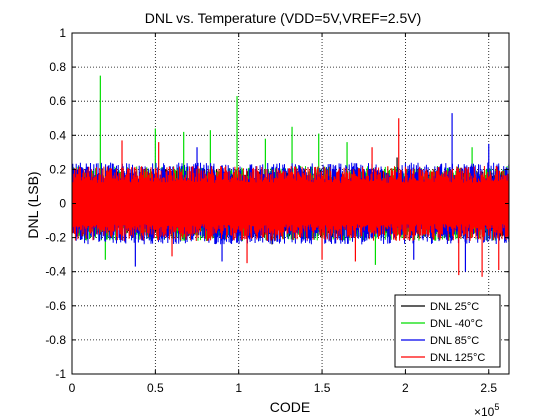 This screenshot has width=559, height=419. I want to click on y-tick-label: 0.2, so click(57, 169).